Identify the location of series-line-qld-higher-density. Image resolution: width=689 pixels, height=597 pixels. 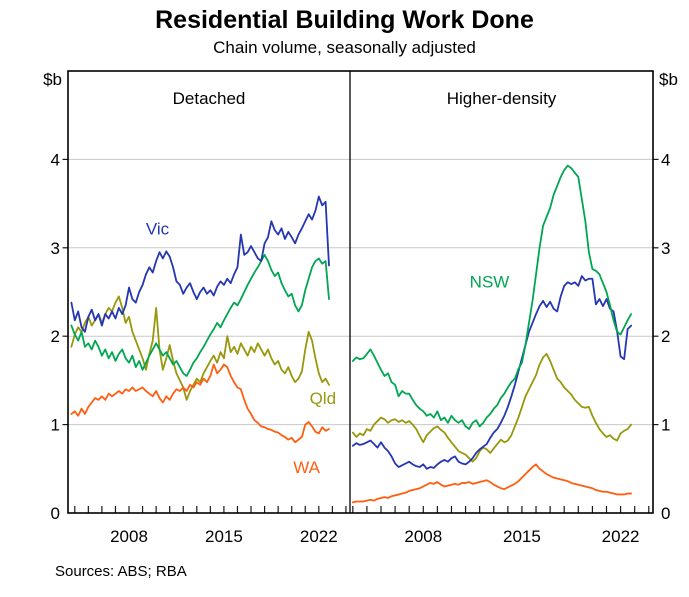
(492, 407).